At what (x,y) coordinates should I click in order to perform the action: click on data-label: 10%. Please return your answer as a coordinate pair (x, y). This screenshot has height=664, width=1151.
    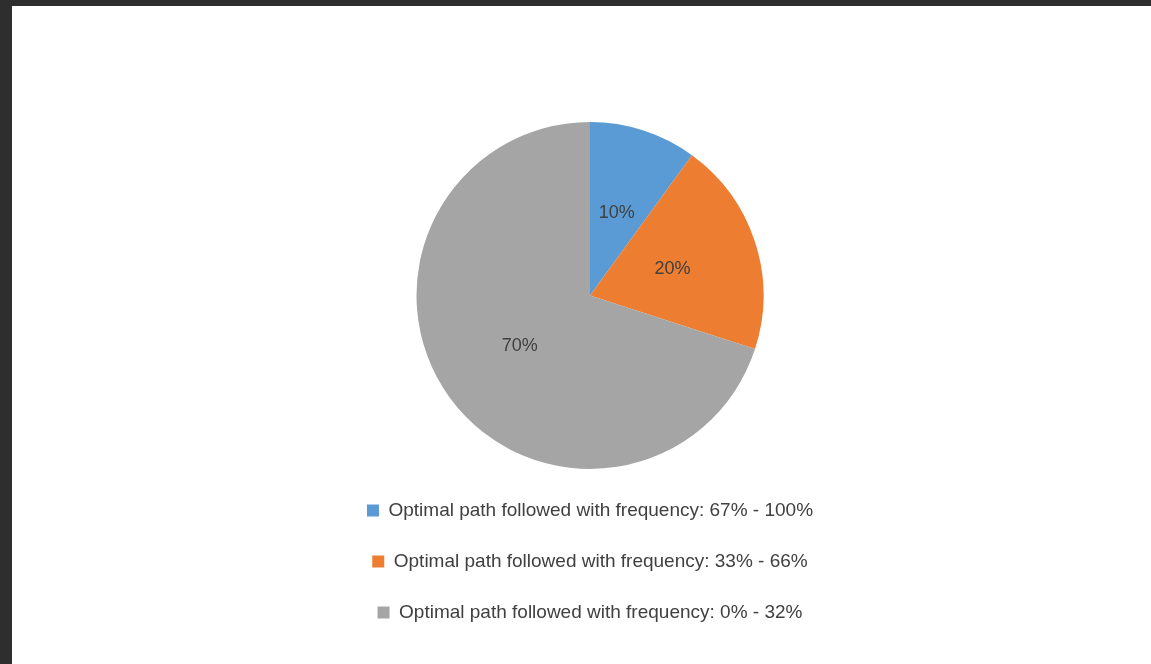
    Looking at the image, I should click on (616, 211).